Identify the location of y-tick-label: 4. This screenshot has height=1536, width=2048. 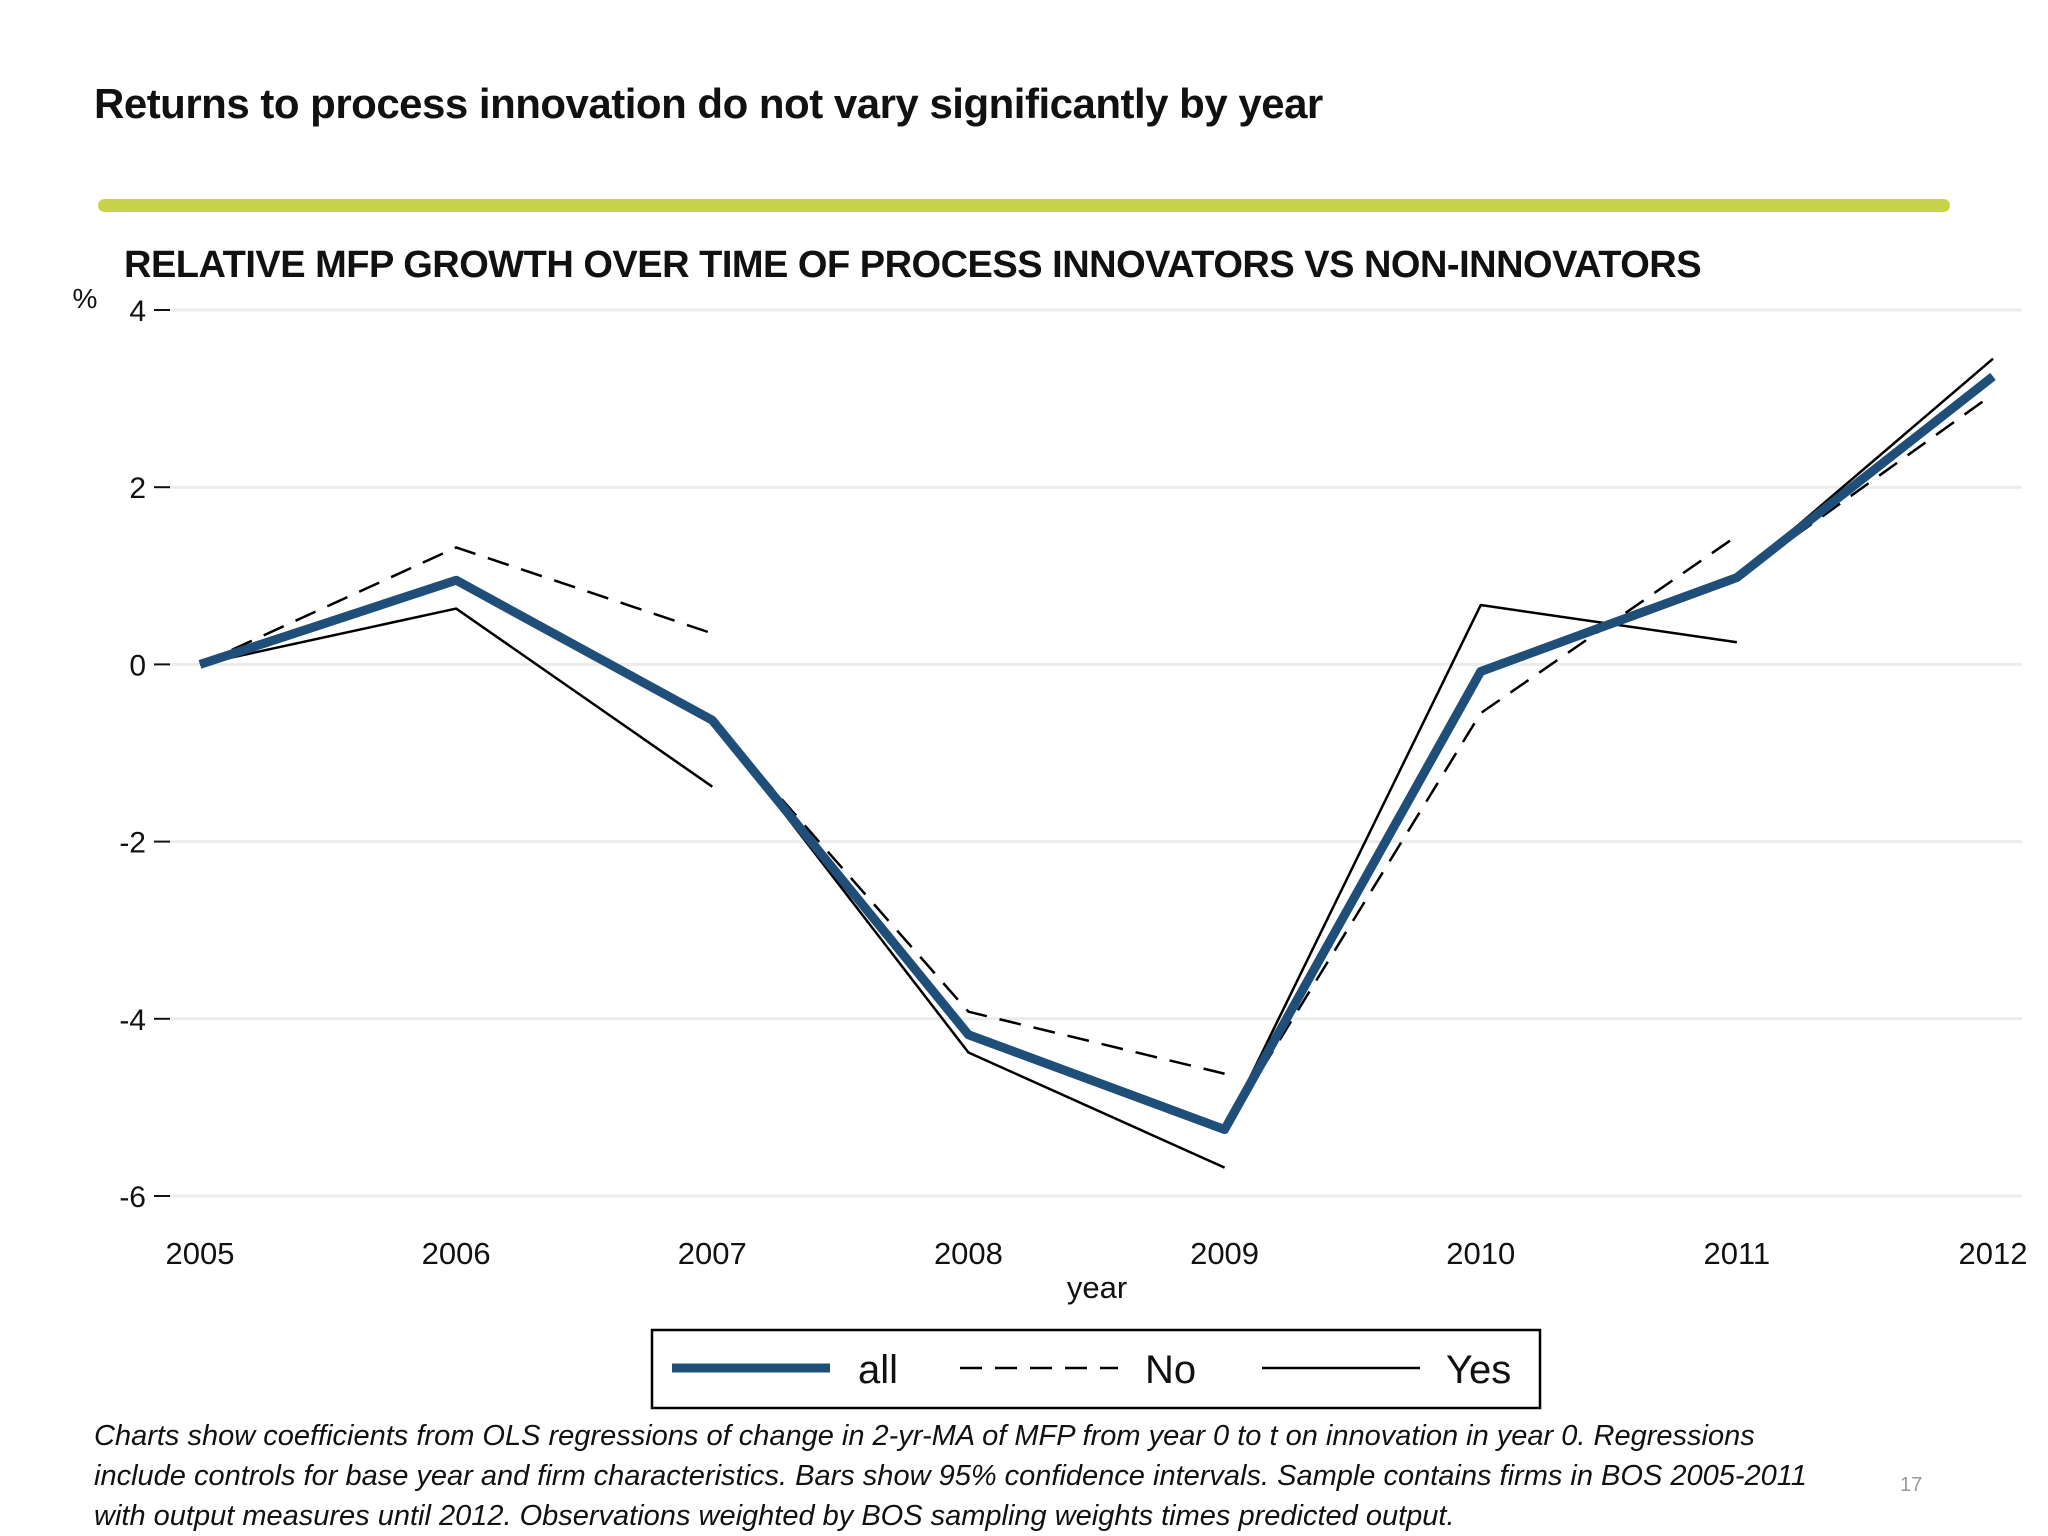
(137, 311).